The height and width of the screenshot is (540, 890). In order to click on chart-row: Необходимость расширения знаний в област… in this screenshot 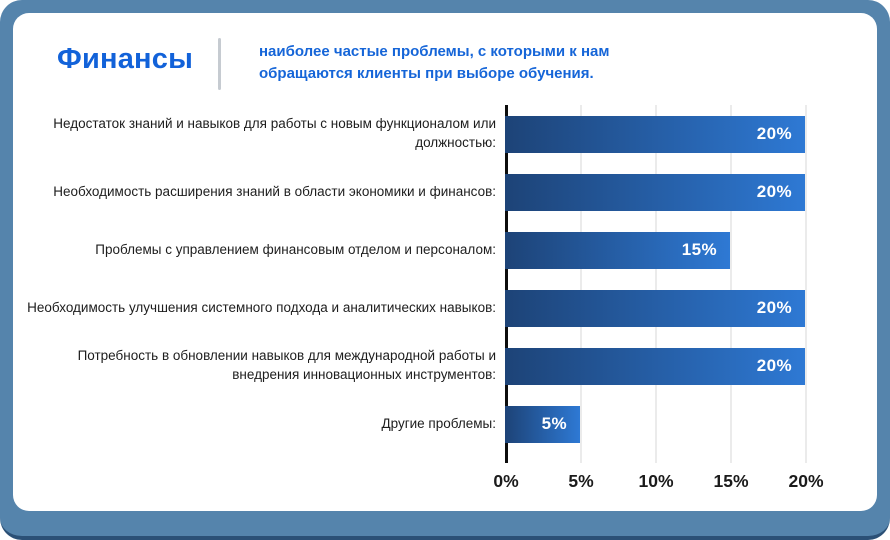, I will do `click(445, 192)`.